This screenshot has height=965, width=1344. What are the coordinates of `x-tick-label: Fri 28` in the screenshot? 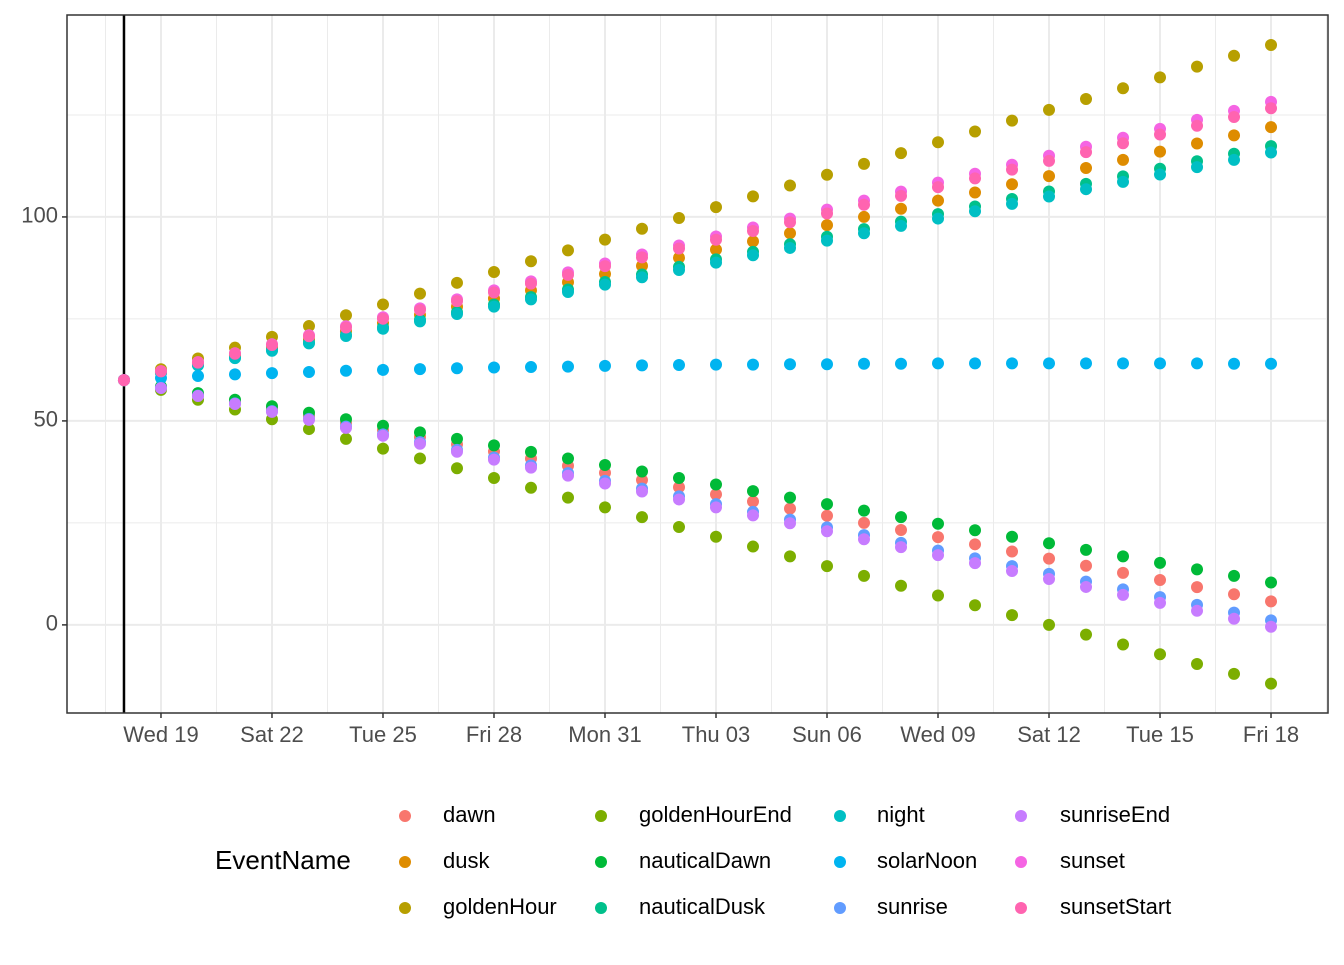 It's located at (494, 734).